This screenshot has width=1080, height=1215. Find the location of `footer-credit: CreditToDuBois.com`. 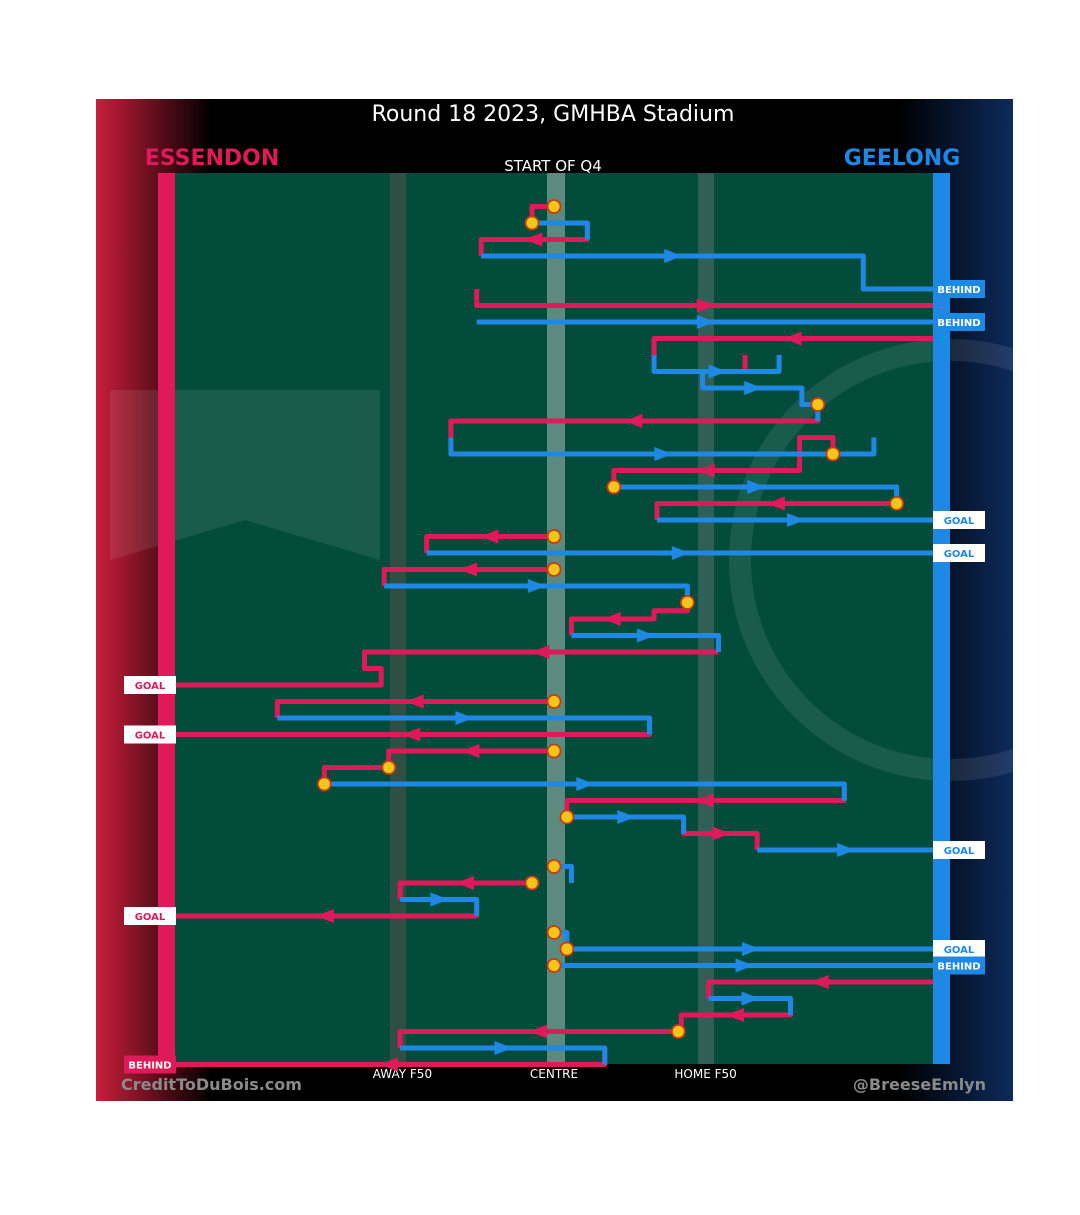

footer-credit: CreditToDuBois.com is located at coordinates (211, 1084).